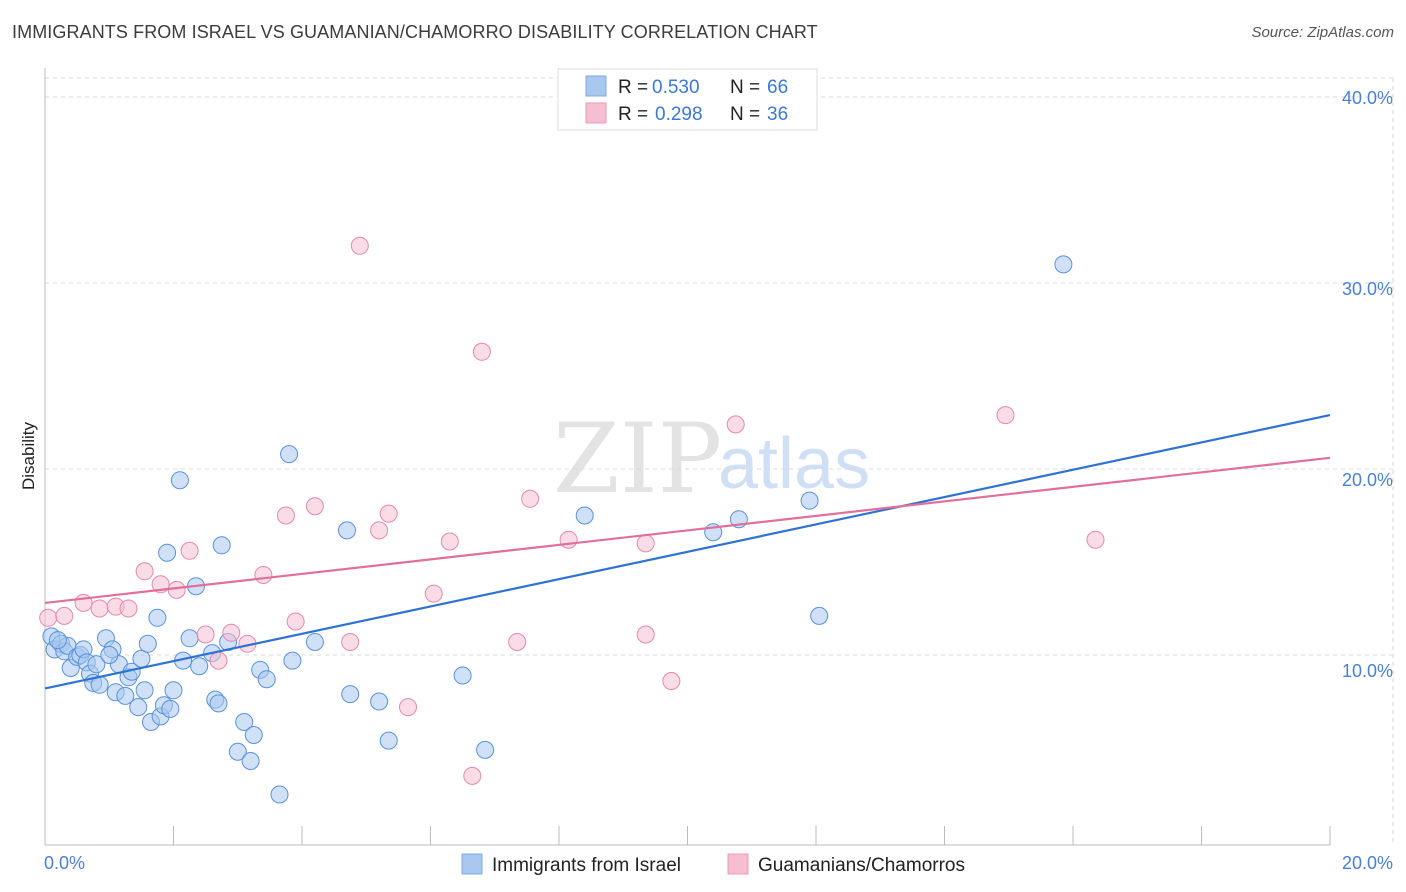 This screenshot has height=892, width=1406. What do you see at coordinates (1322, 32) in the screenshot?
I see `source-label: Source: ZipAtlas.com` at bounding box center [1322, 32].